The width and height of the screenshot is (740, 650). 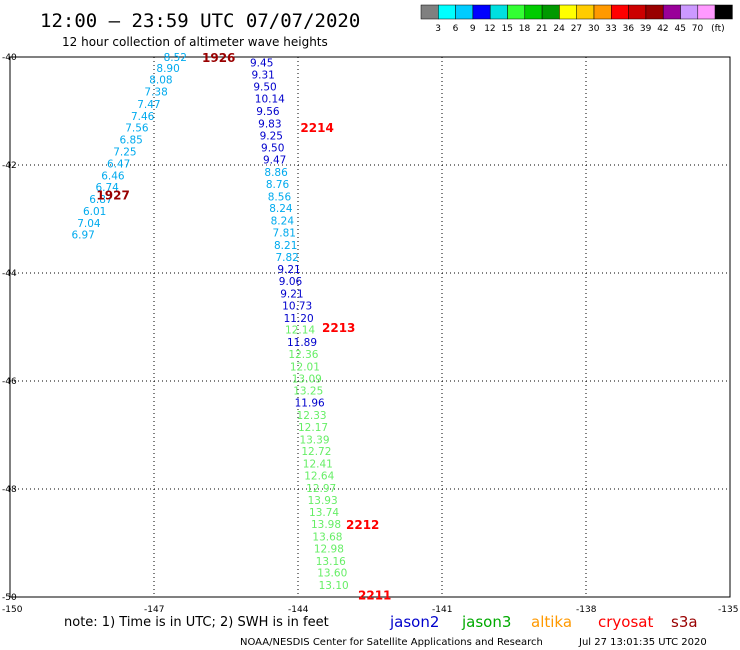 What do you see at coordinates (507, 29) in the screenshot?
I see `colorbar-label: 15` at bounding box center [507, 29].